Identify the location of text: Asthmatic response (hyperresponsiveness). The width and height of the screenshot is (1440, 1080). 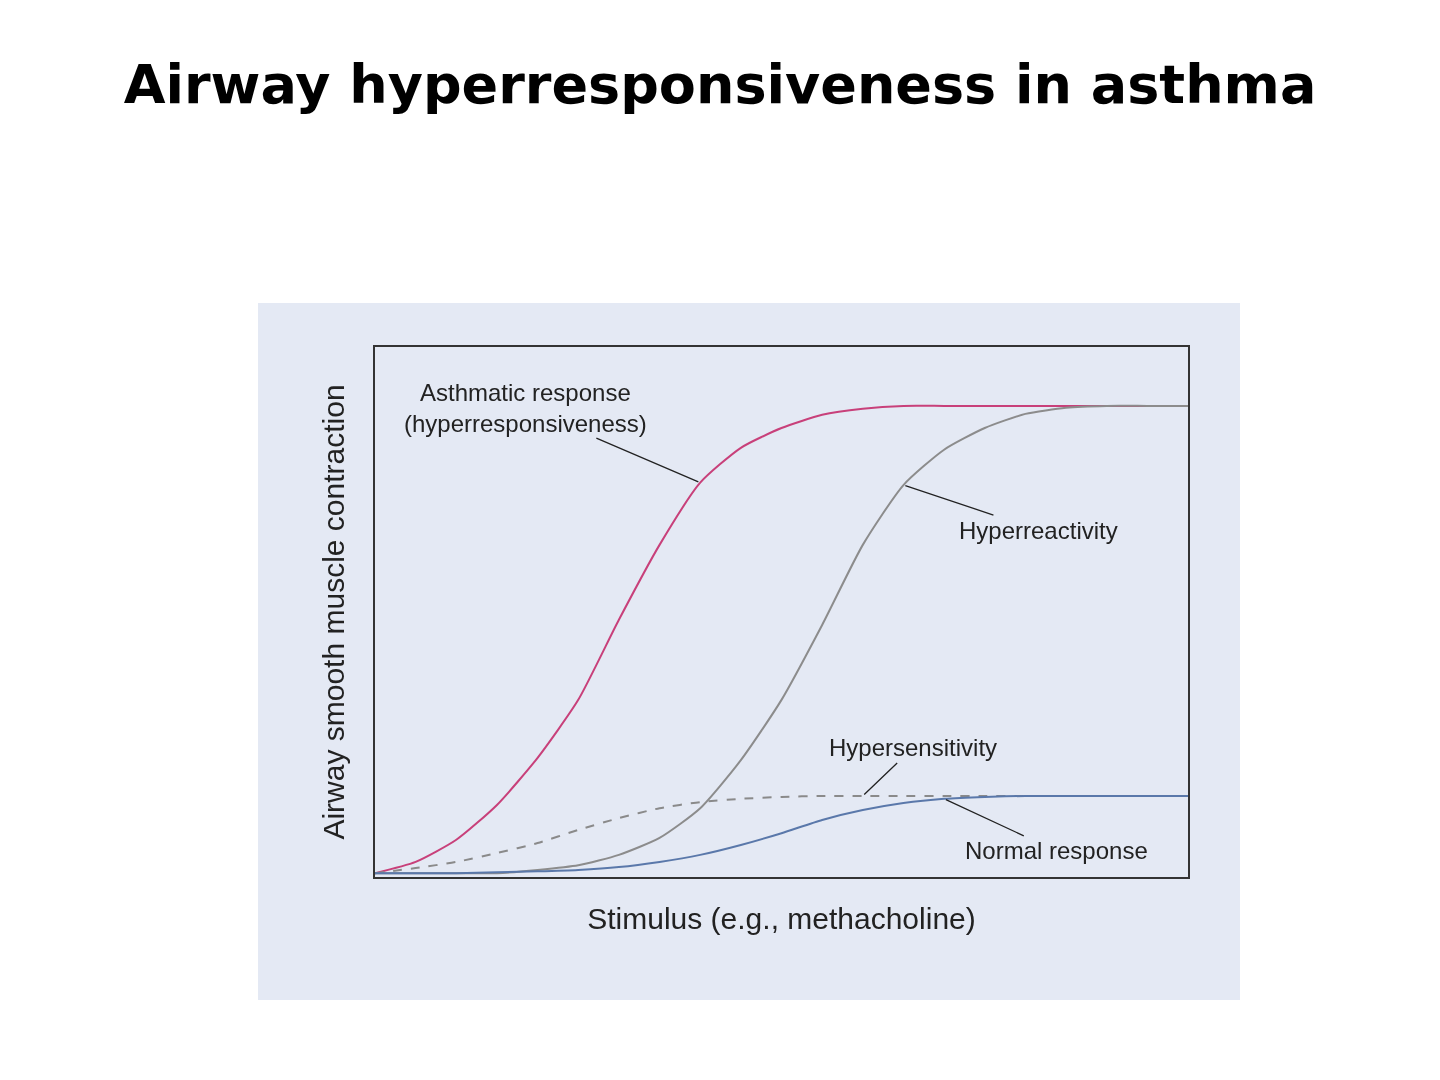
(525, 408).